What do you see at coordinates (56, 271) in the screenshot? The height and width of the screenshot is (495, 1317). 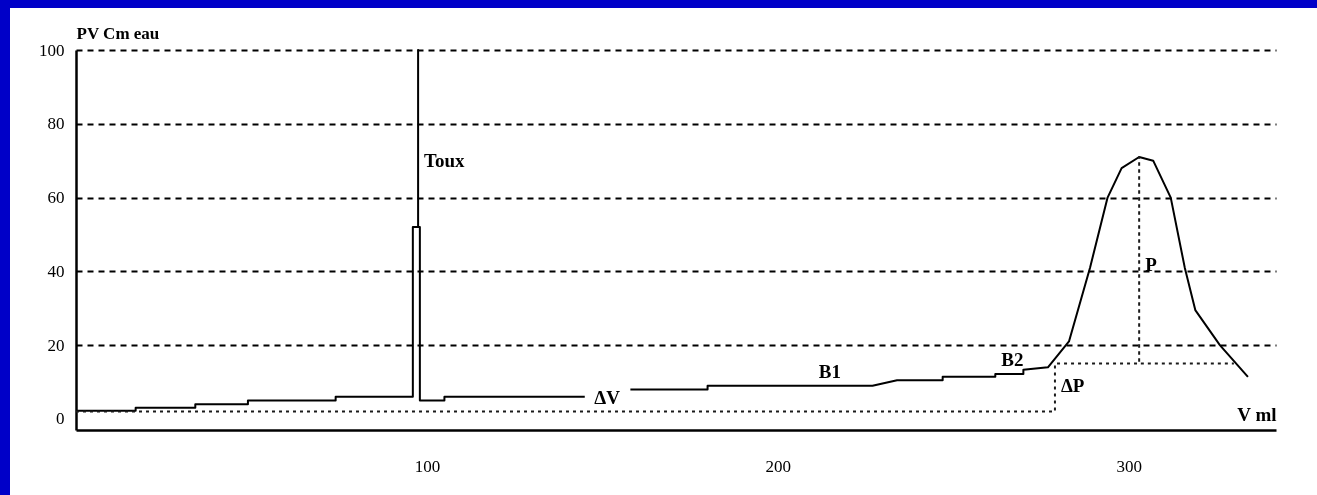 I see `y-tick-label: 40` at bounding box center [56, 271].